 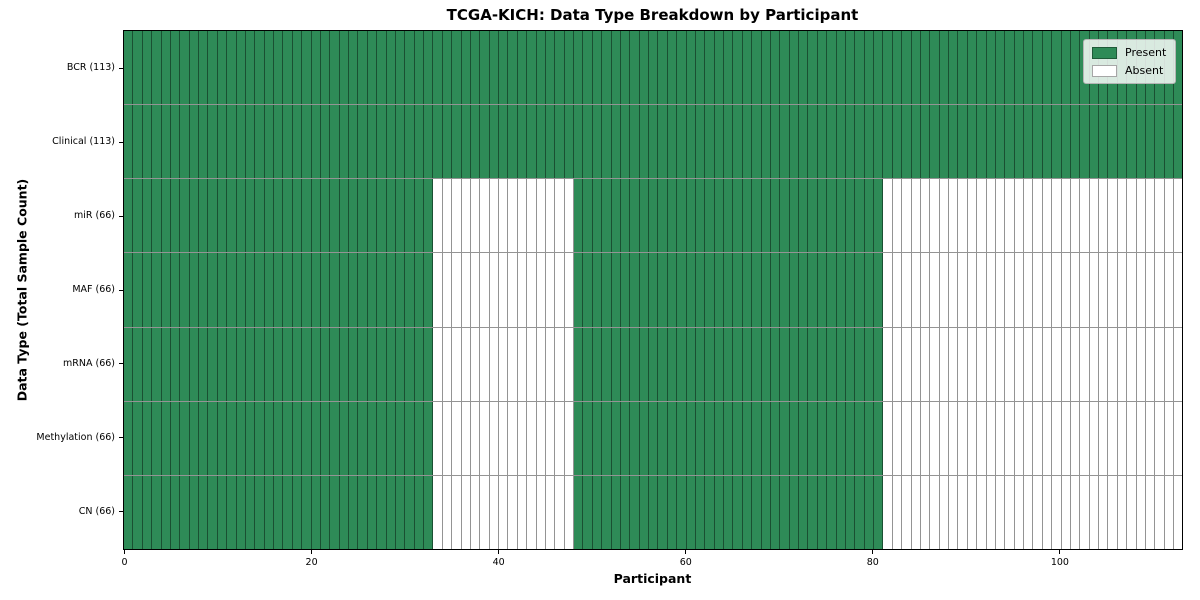 What do you see at coordinates (1146, 52) in the screenshot?
I see `legend-label: Present` at bounding box center [1146, 52].